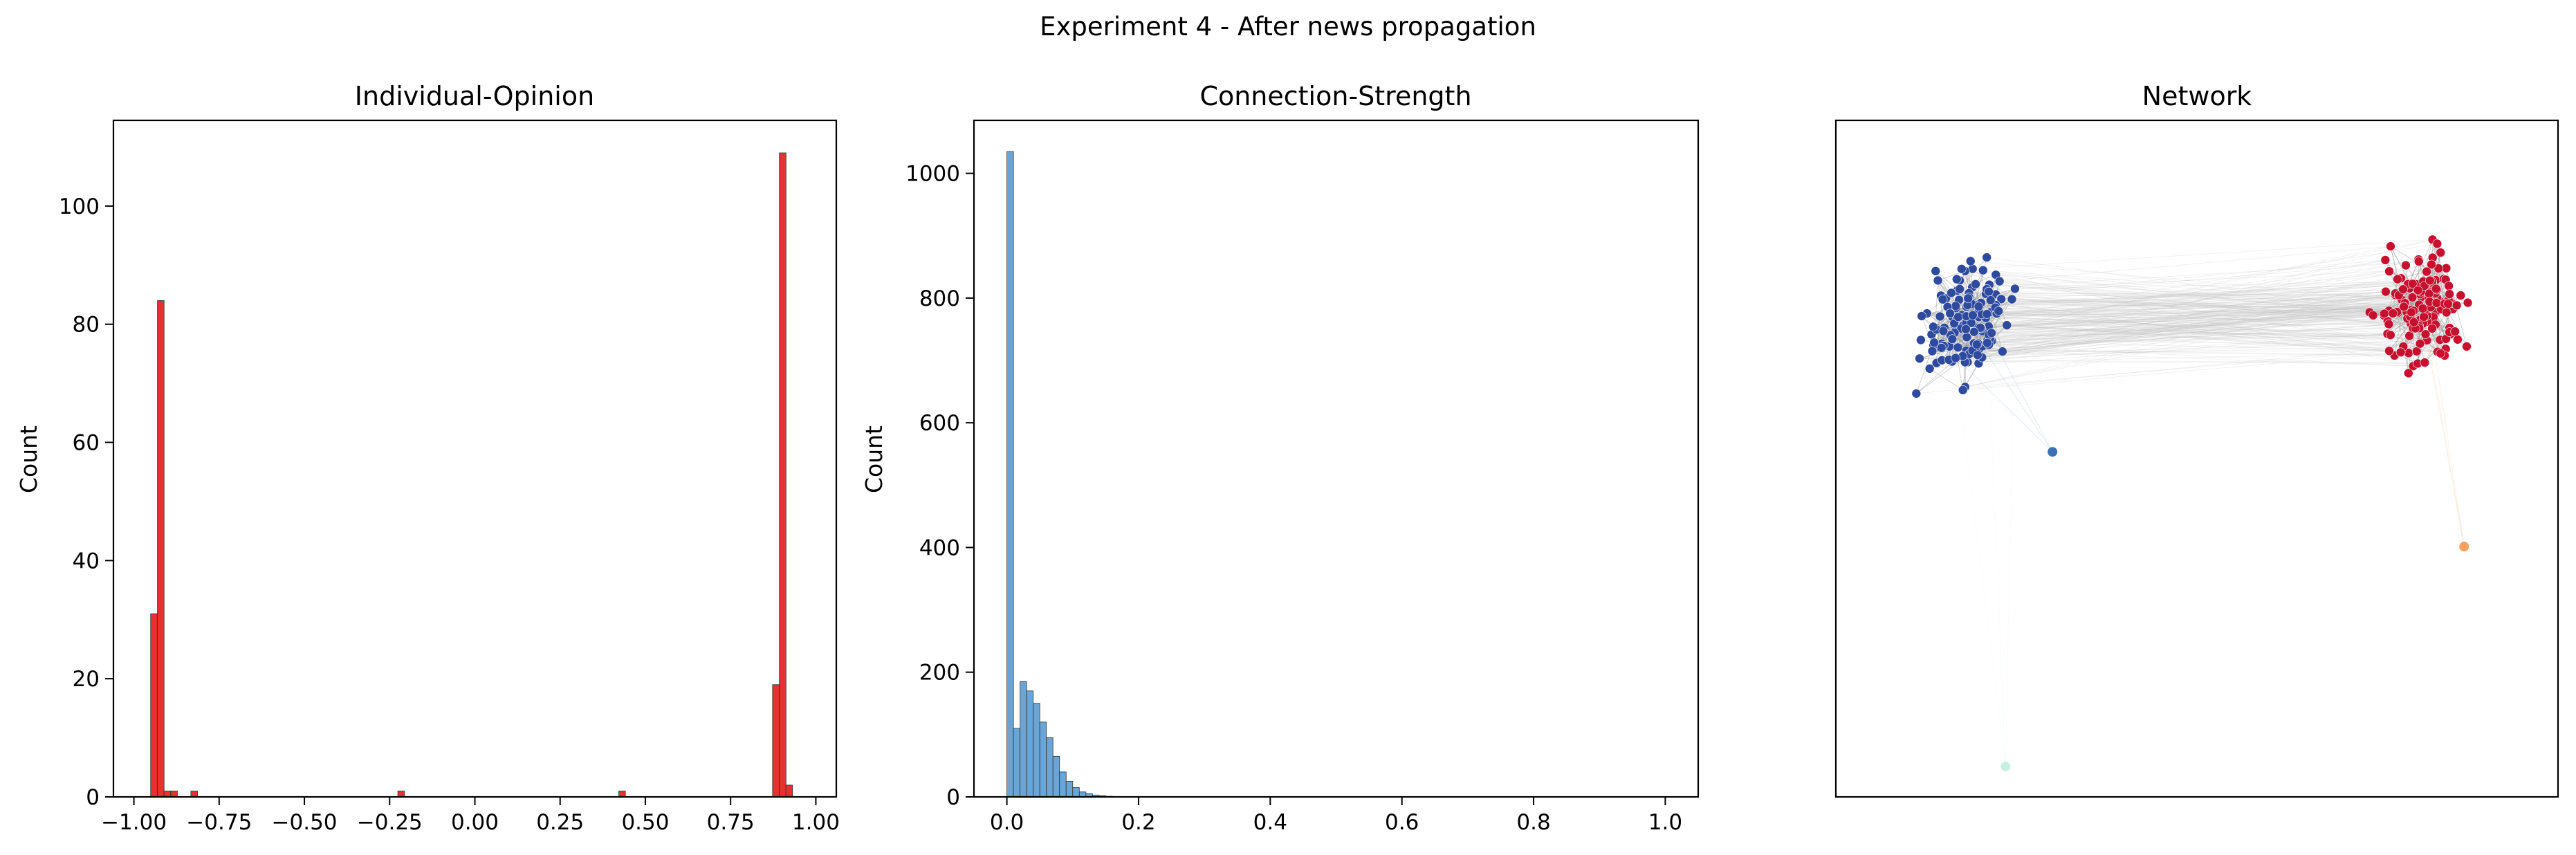  What do you see at coordinates (86, 679) in the screenshot?
I see `y-tick-label: 20` at bounding box center [86, 679].